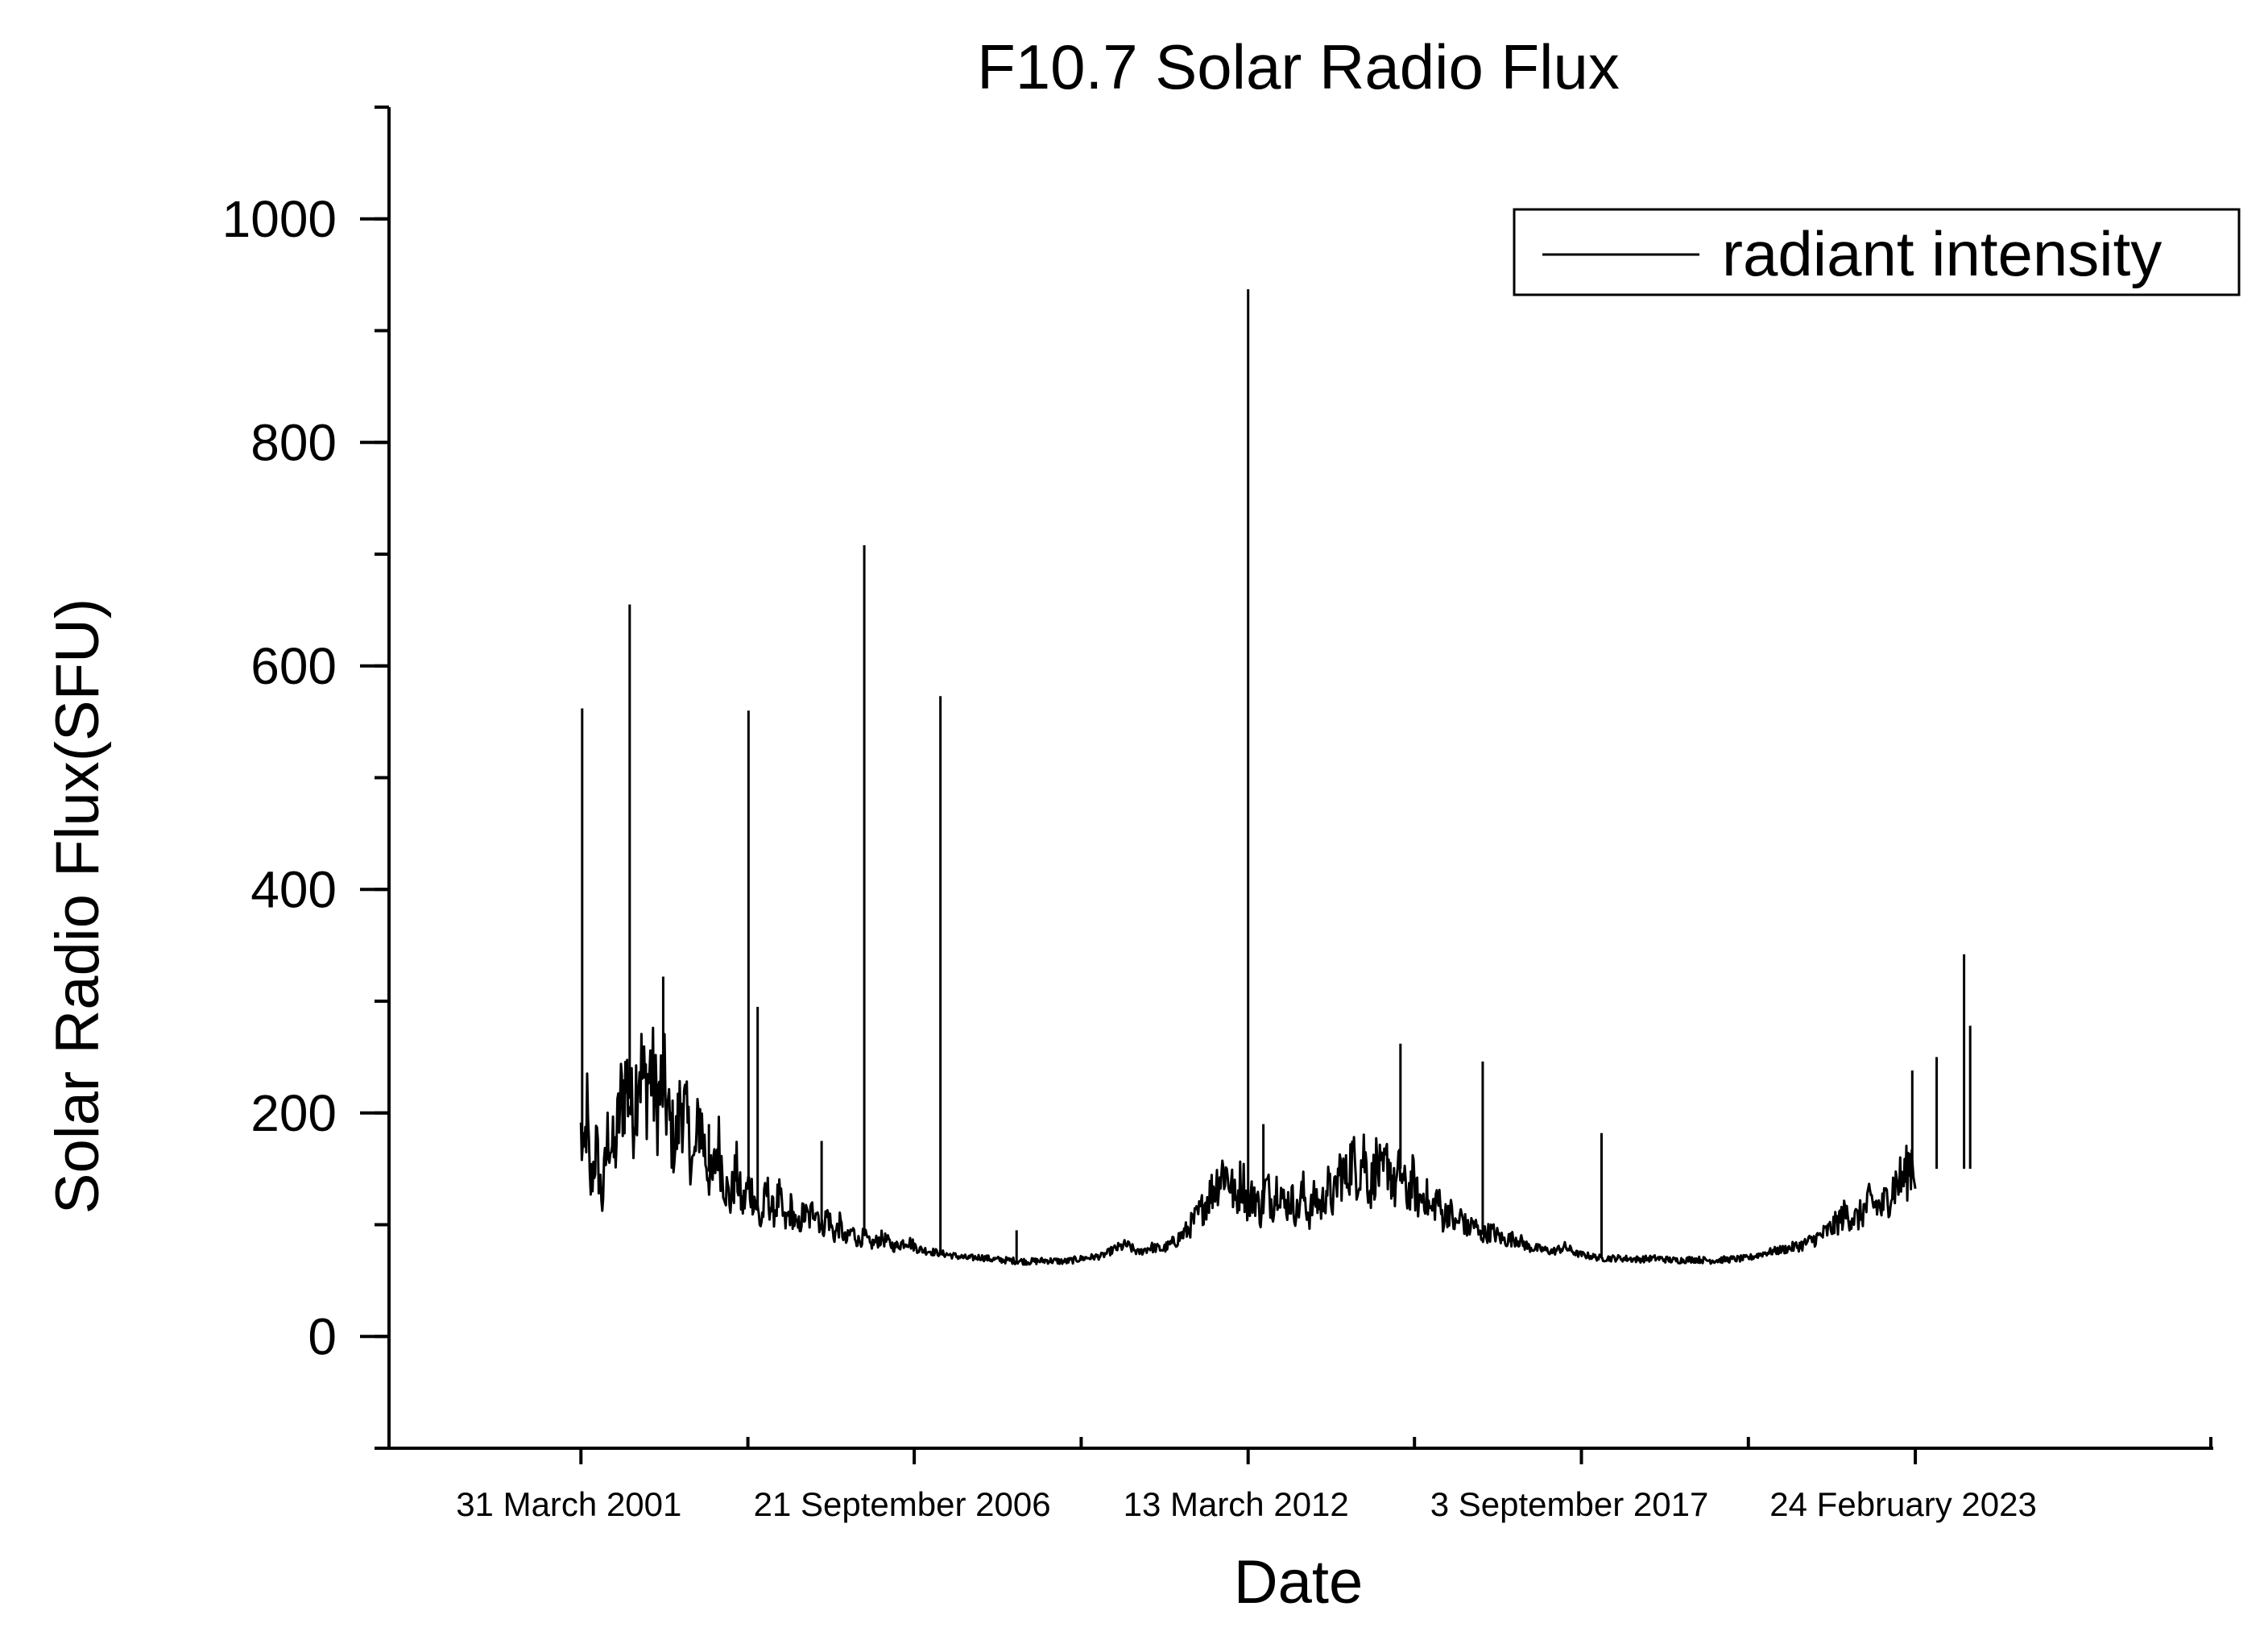 This screenshot has height=1652, width=2264. What do you see at coordinates (322, 1336) in the screenshot?
I see `y-tick-label: 0` at bounding box center [322, 1336].